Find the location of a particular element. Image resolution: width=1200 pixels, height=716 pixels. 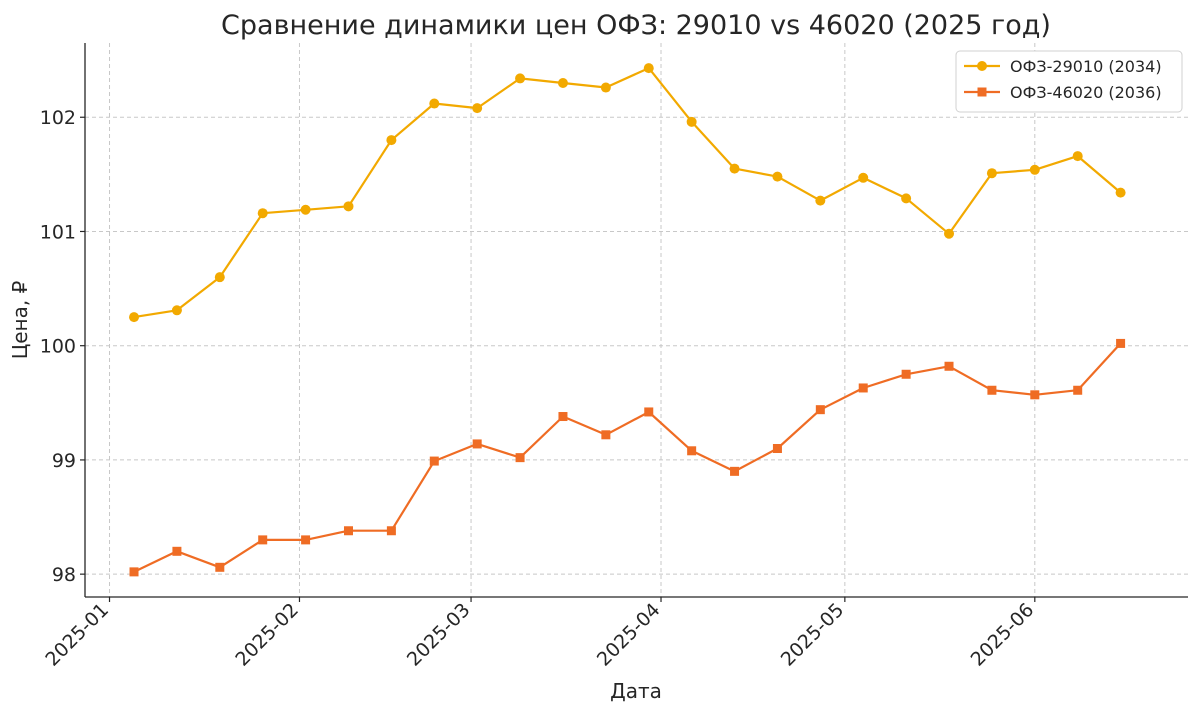

legend-box is located at coordinates (1069, 81).